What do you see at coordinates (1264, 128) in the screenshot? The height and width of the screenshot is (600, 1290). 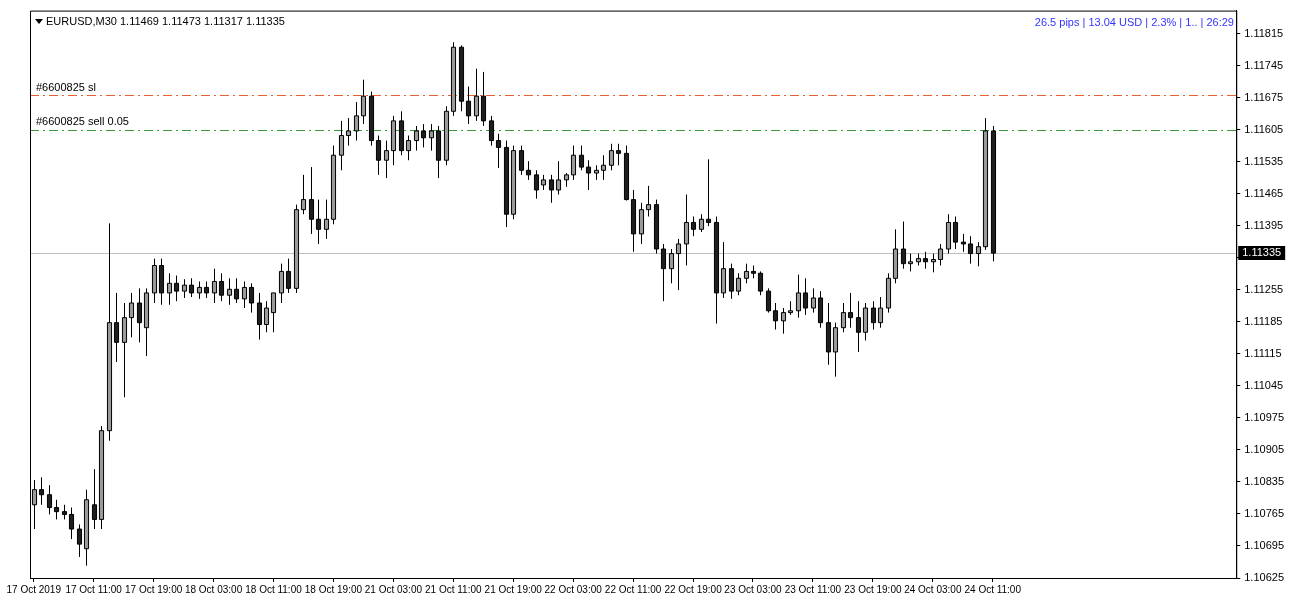 I see `y-tick-label: 1.11605` at bounding box center [1264, 128].